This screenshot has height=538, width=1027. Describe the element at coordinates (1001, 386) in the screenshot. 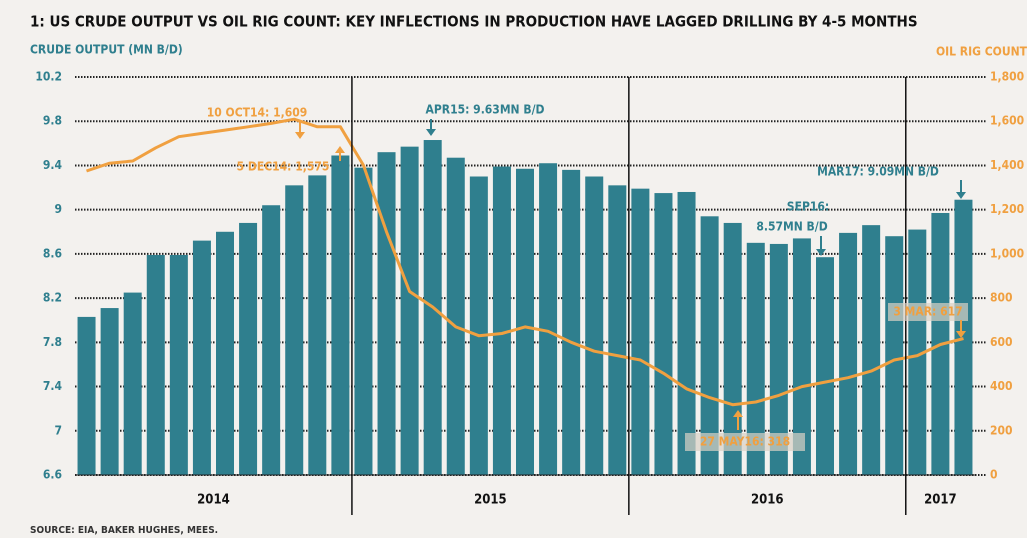

I see `y2-tick-label: 400` at that location.